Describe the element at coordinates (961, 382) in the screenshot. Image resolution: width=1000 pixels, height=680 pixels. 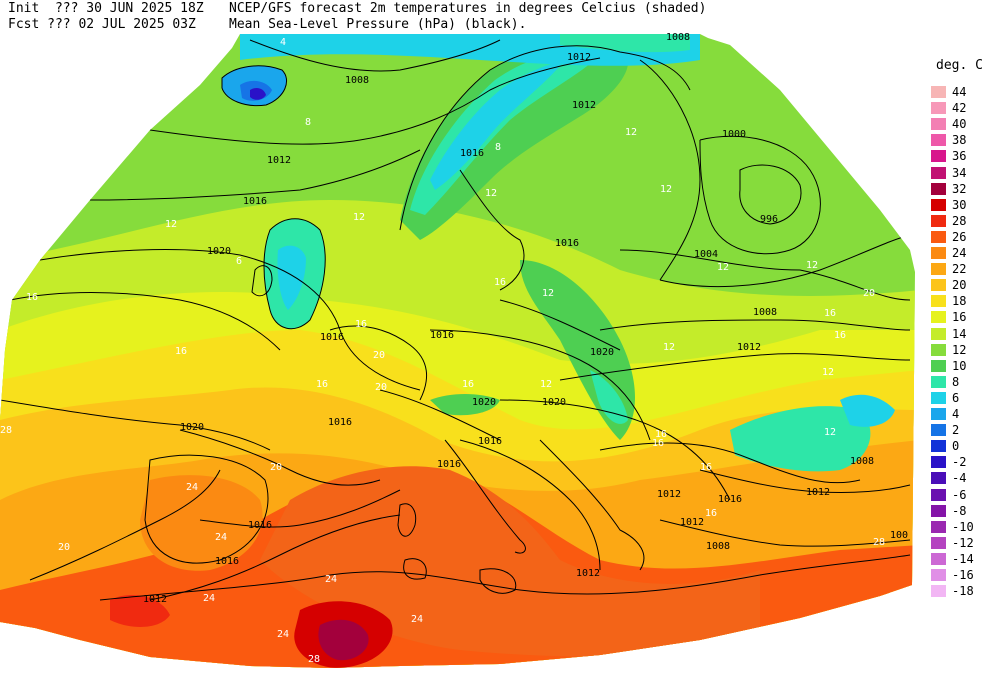
I see `legend-row: 8` at that location.